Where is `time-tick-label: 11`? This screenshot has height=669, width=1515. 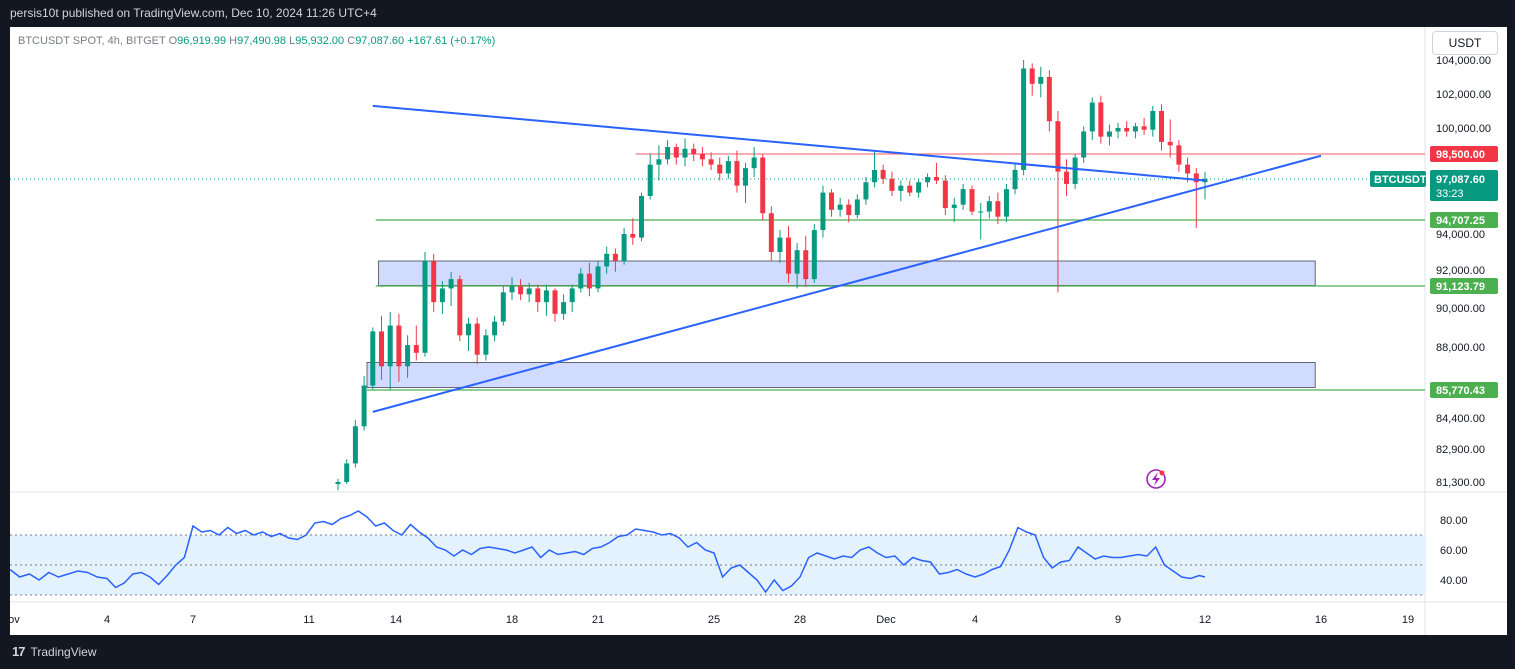 time-tick-label: 11 is located at coordinates (308, 620).